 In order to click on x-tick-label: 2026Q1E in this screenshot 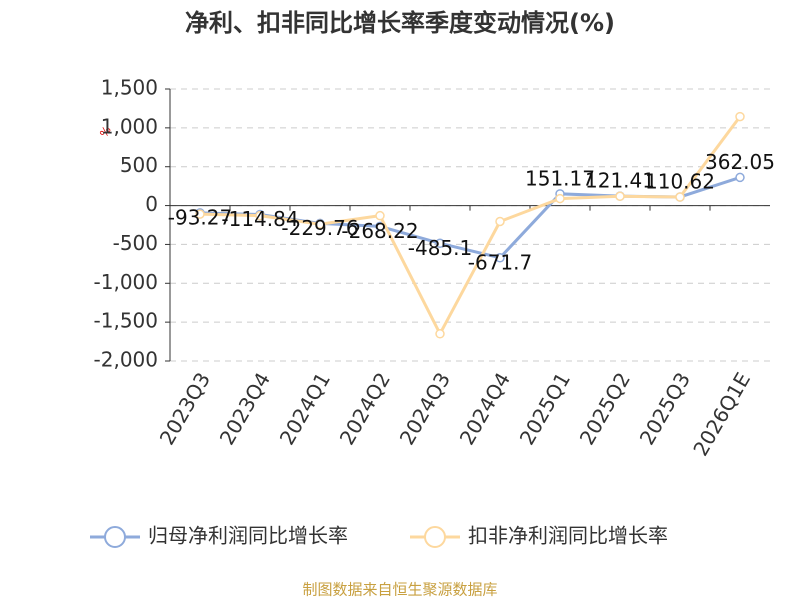, I will do `click(721, 414)`.